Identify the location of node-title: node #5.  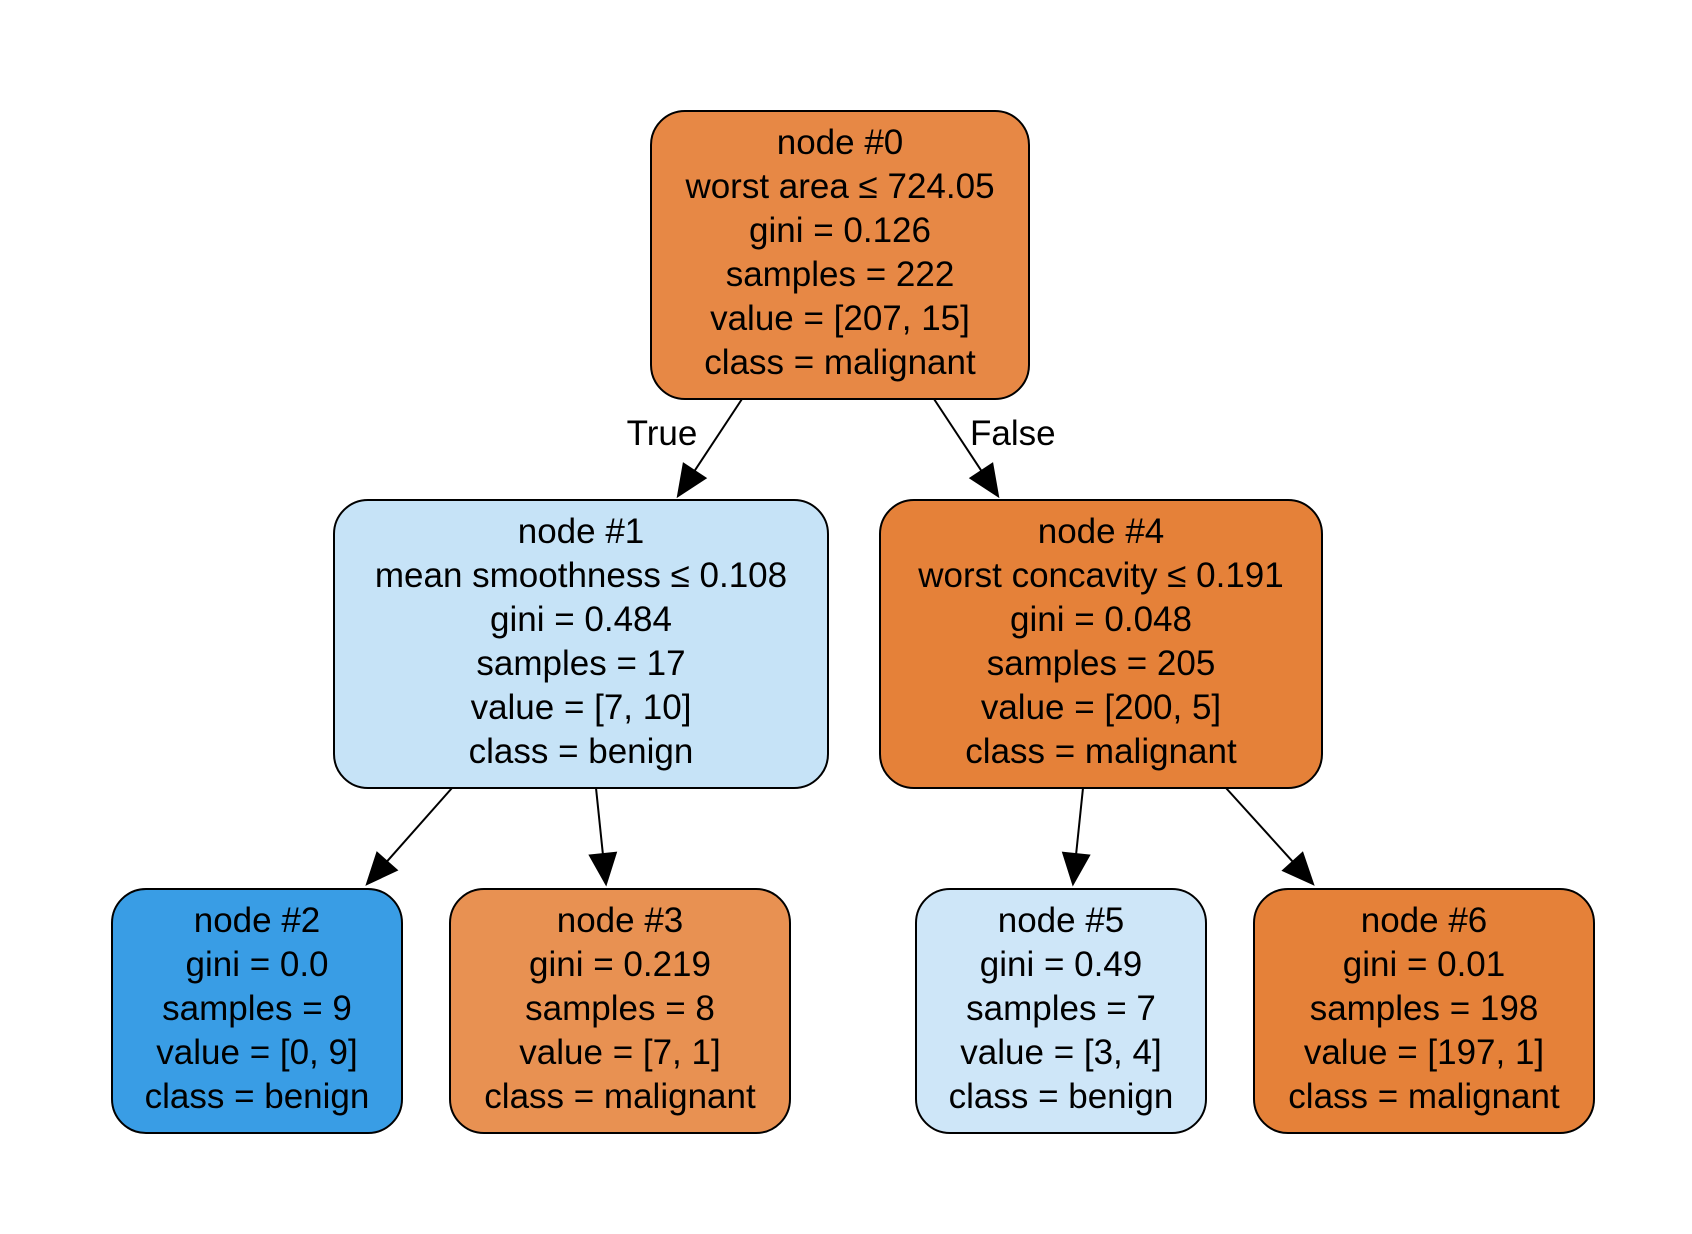
(1061, 920).